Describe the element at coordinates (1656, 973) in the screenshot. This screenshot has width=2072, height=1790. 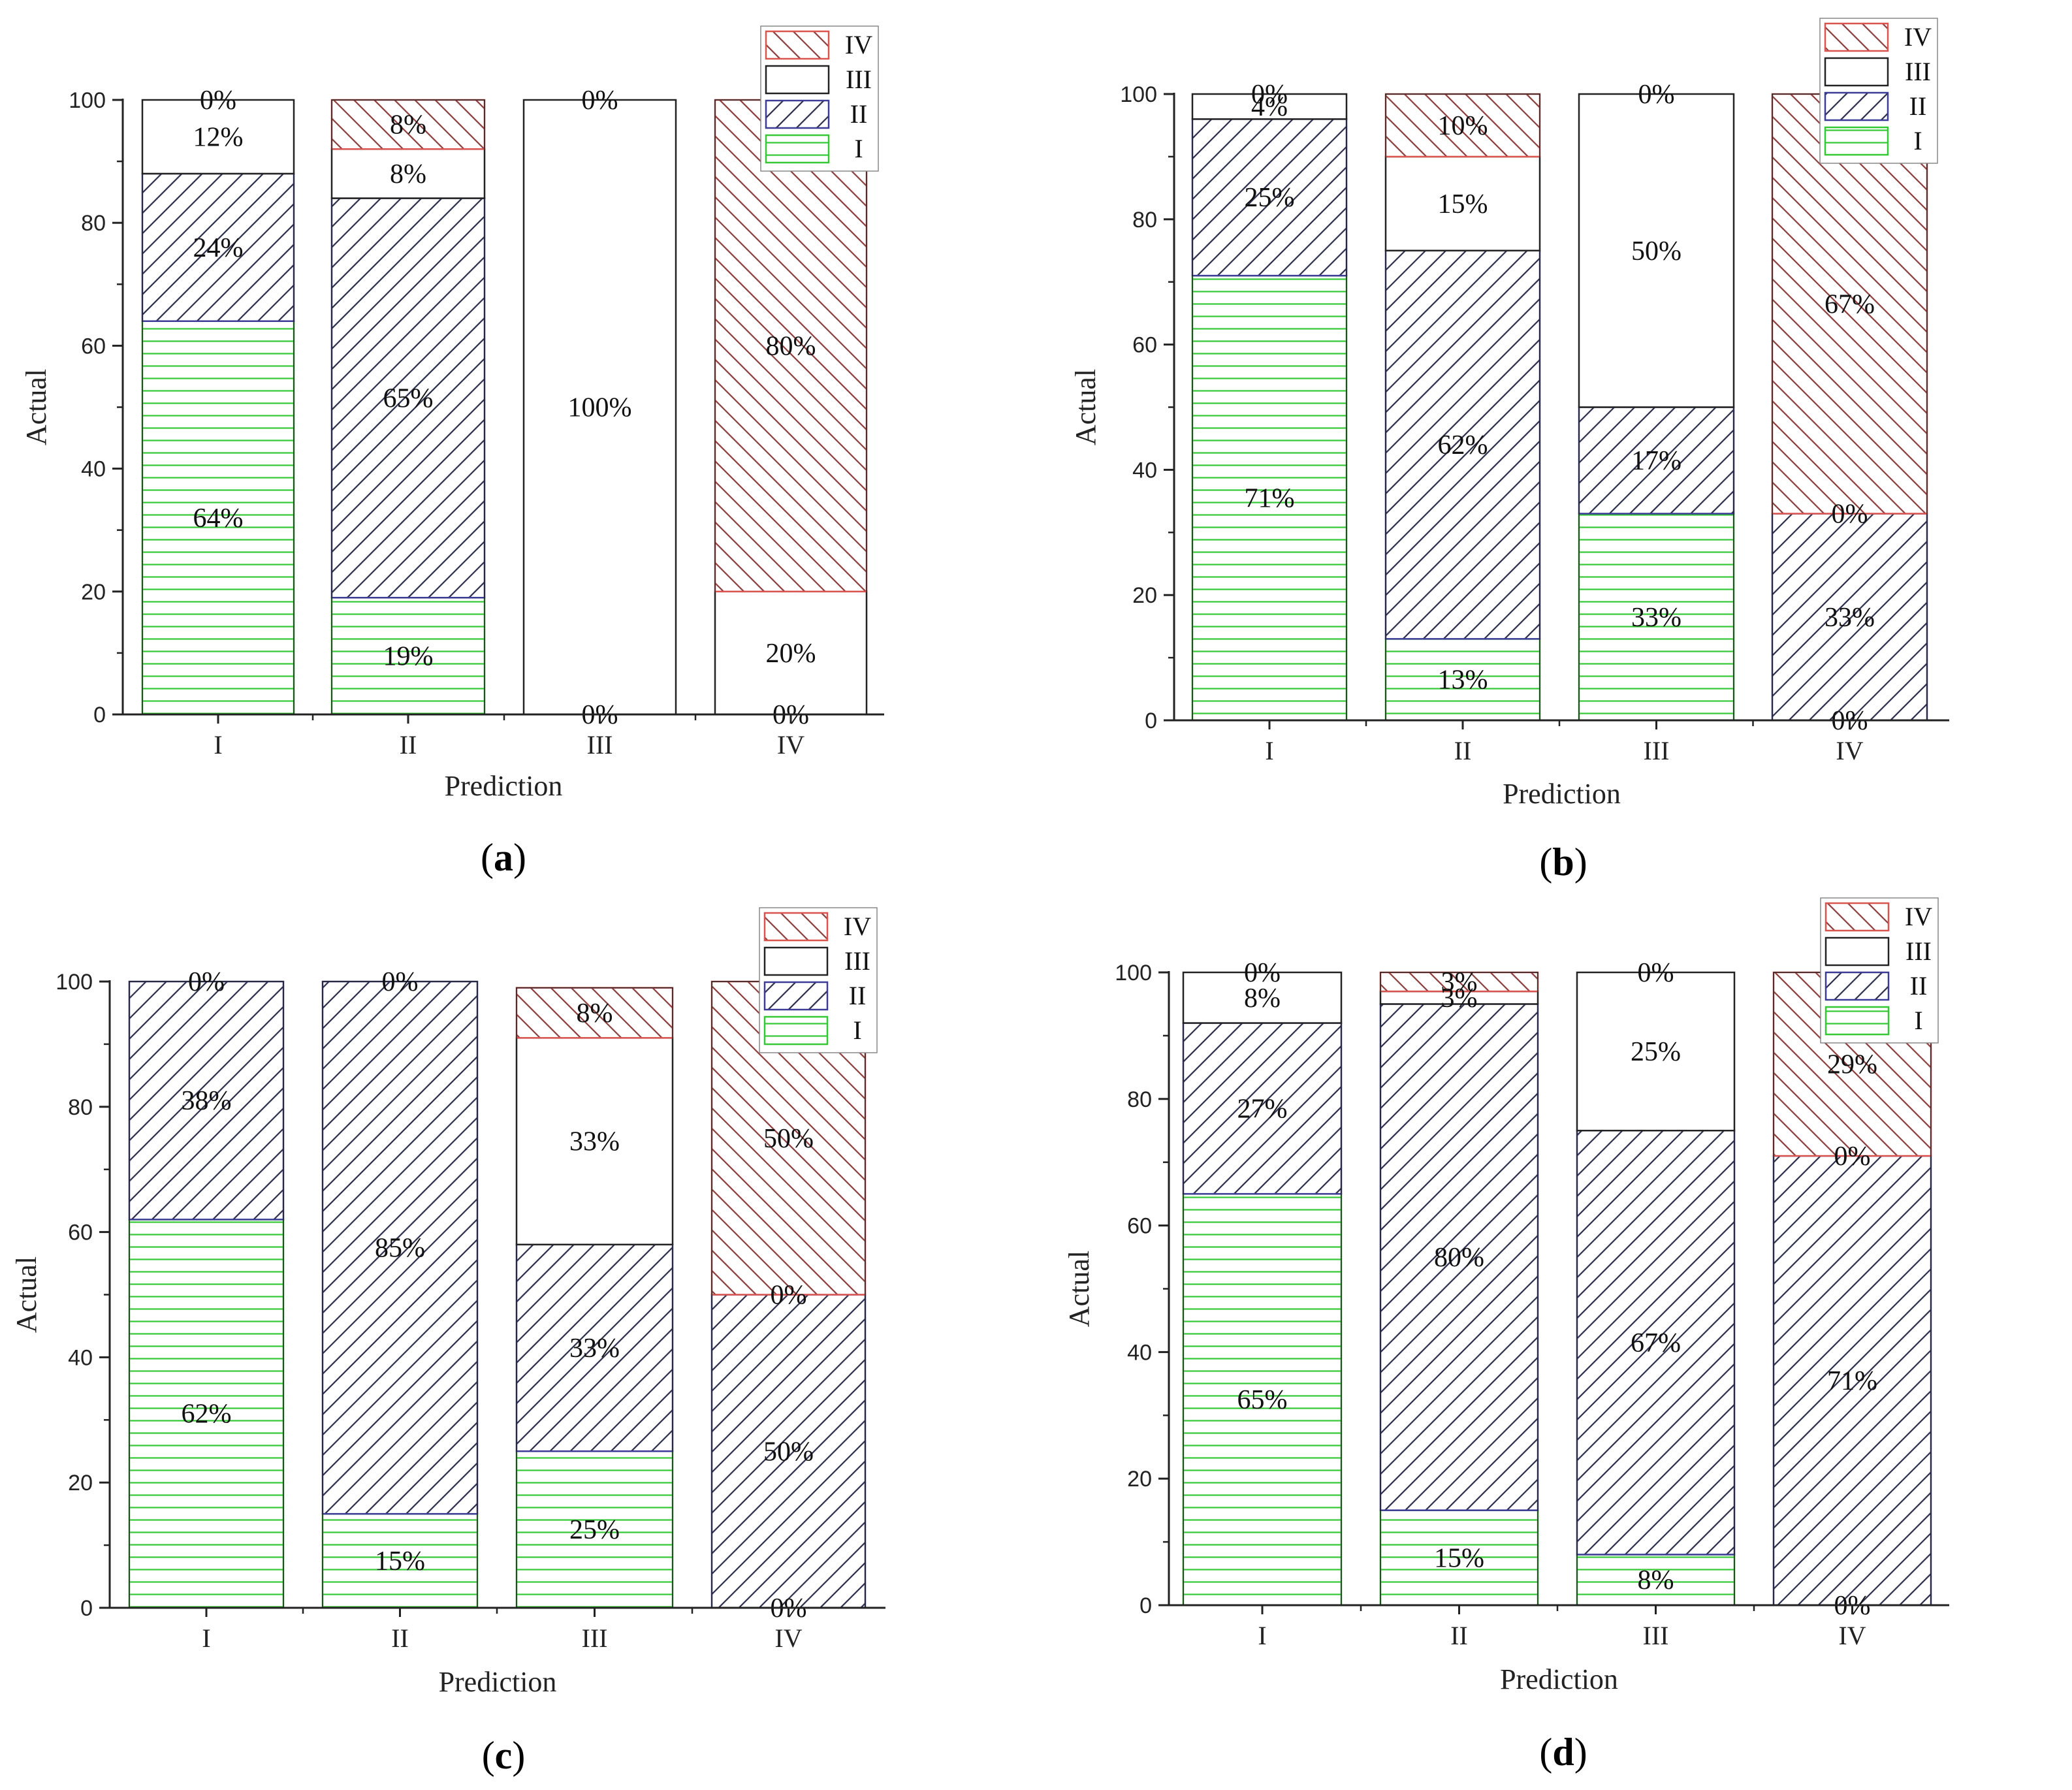
I see `data-label-d-III-IV: 0%` at that location.